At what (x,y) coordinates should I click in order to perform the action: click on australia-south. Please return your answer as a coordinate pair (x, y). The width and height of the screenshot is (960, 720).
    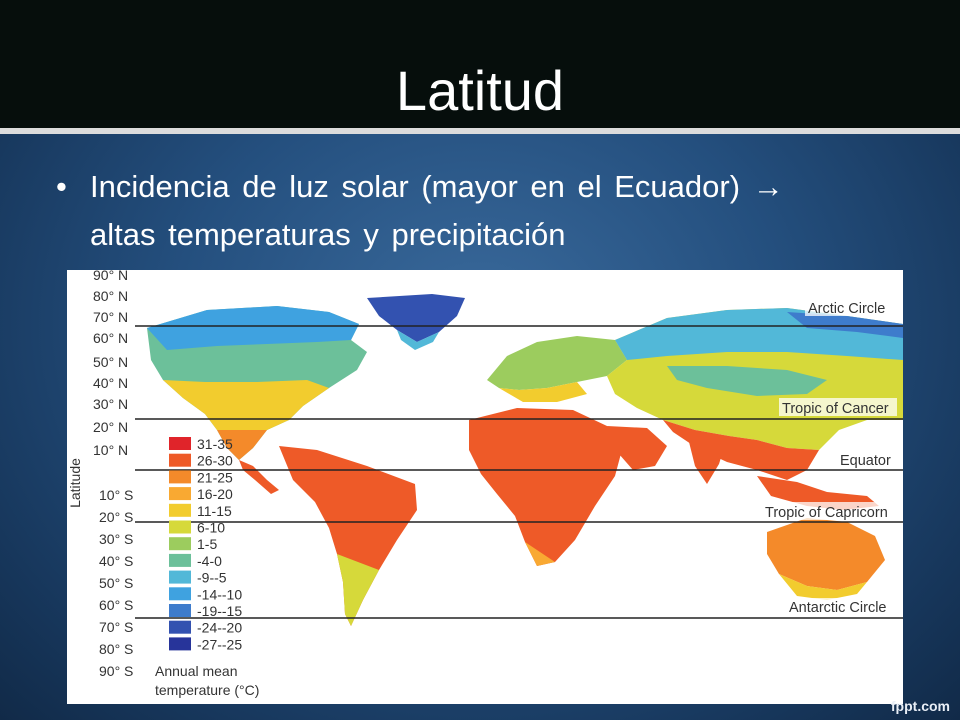
    Looking at the image, I should click on (823, 587).